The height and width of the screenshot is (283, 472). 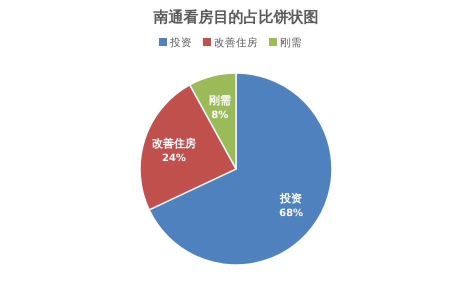 I want to click on slice-label: 投资, so click(x=290, y=198).